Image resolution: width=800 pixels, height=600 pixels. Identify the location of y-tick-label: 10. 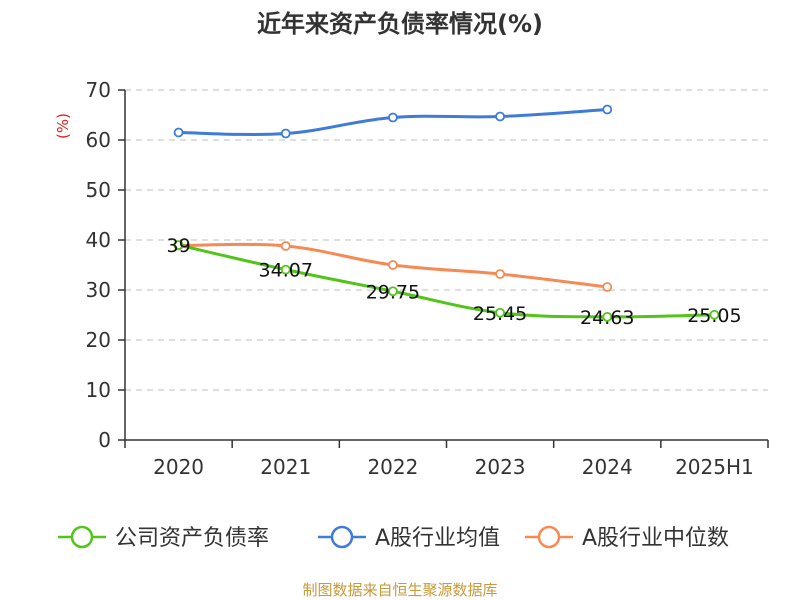
(98, 390).